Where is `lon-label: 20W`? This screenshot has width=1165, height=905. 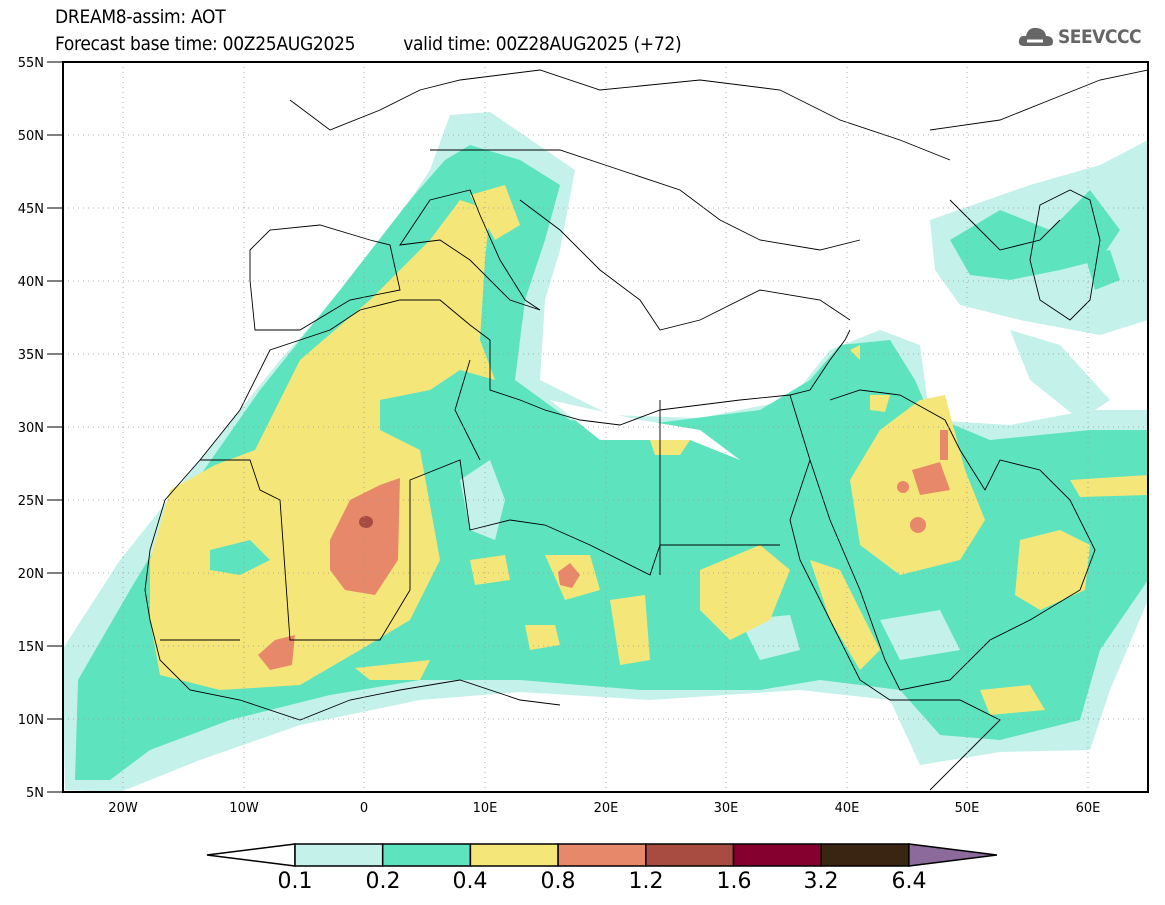
lon-label: 20W is located at coordinates (123, 808).